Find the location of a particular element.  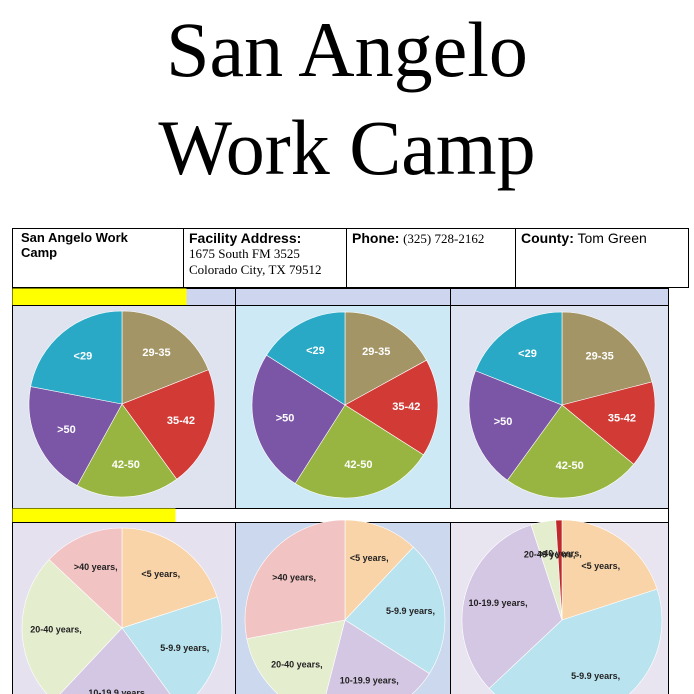

phone: (325) 728-2162 is located at coordinates (444, 238).